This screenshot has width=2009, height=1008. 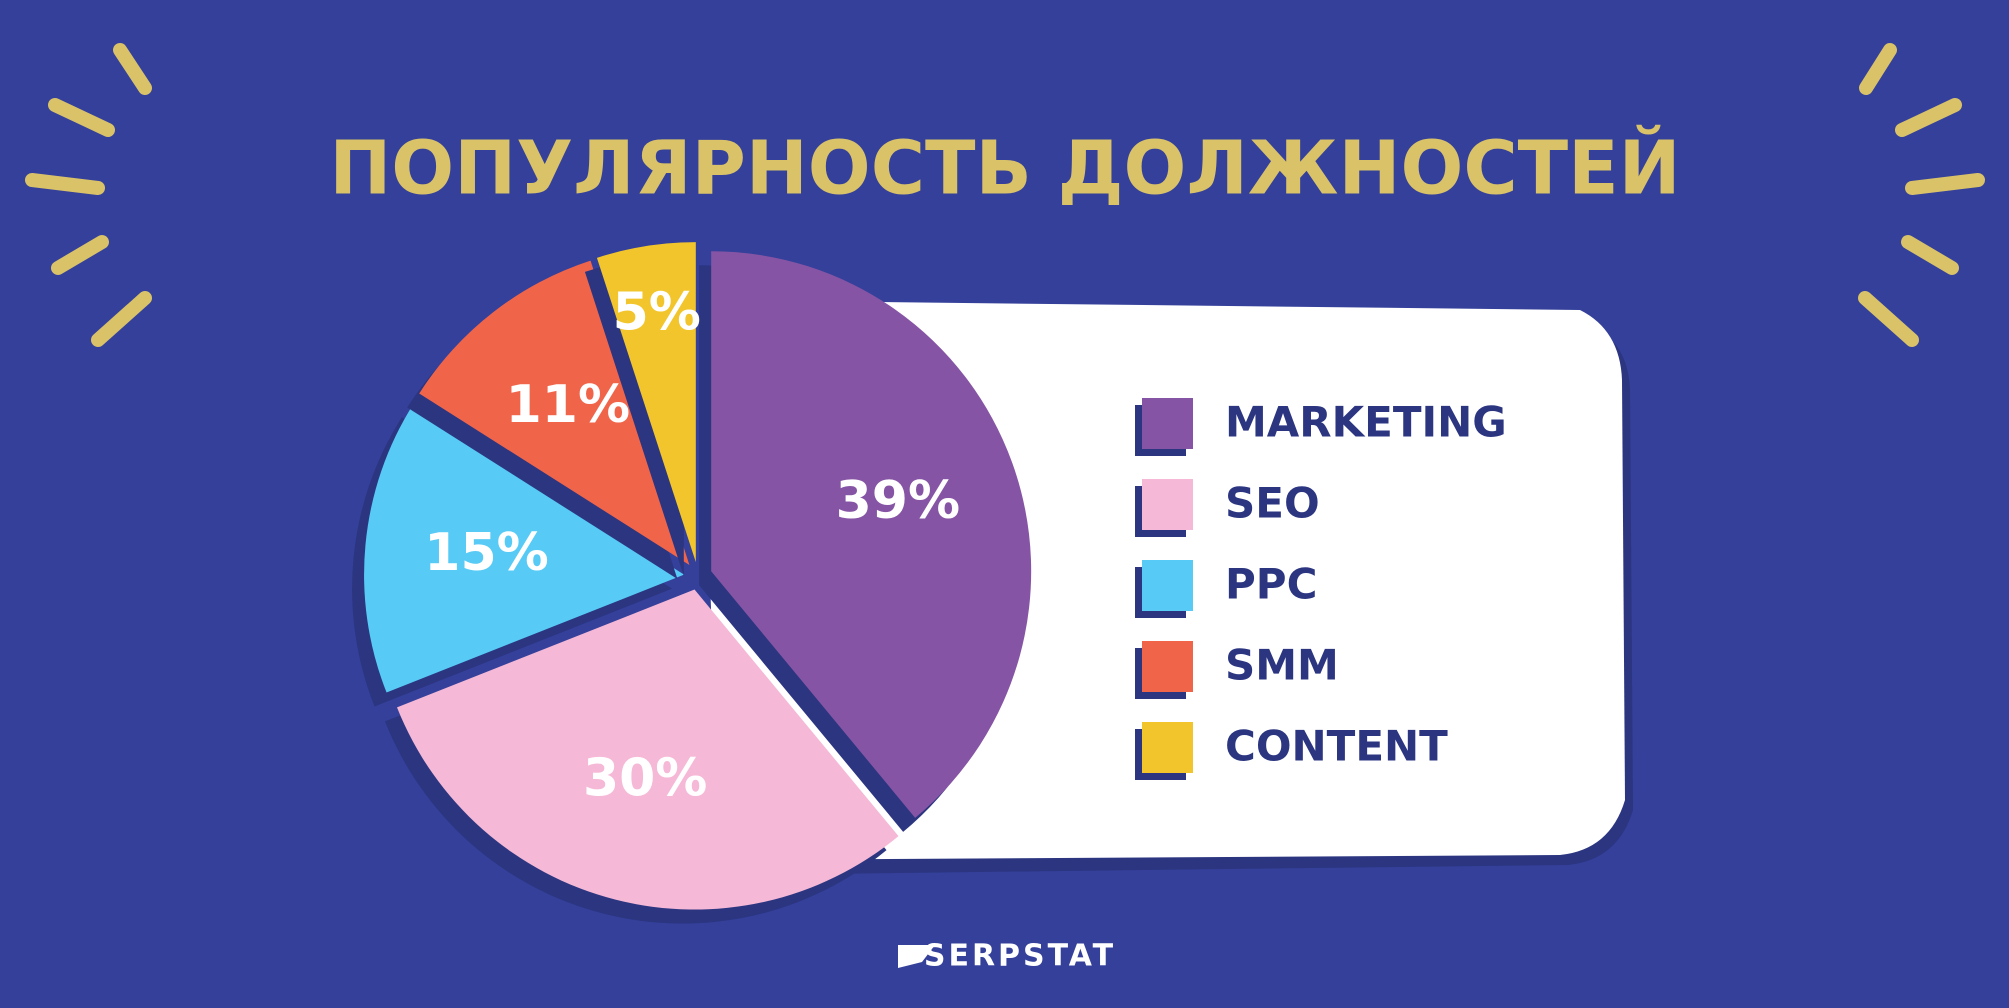 I want to click on legend-label: PPC, so click(x=1271, y=584).